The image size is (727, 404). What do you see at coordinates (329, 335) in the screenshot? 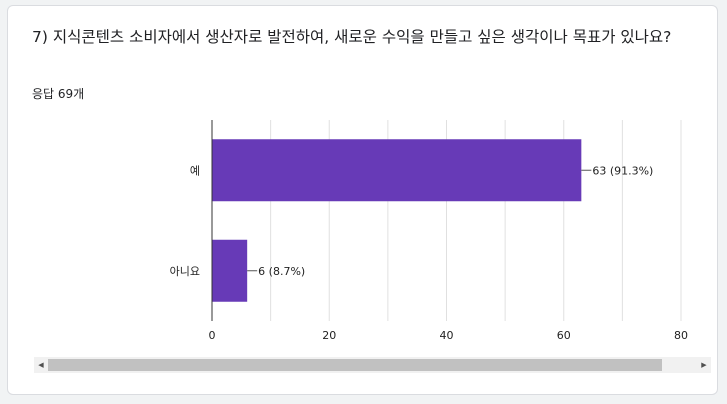
I see `x-tick-label: 20` at bounding box center [329, 335].